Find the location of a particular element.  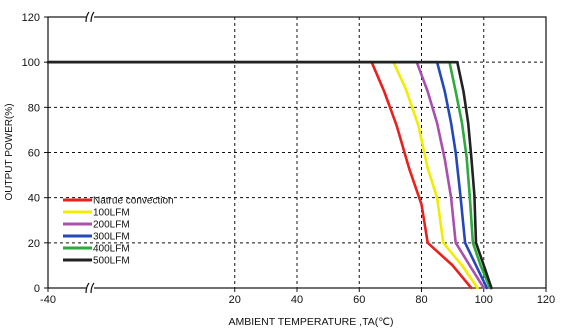

legend-item-500lfm: 500LFM is located at coordinates (96, 261).